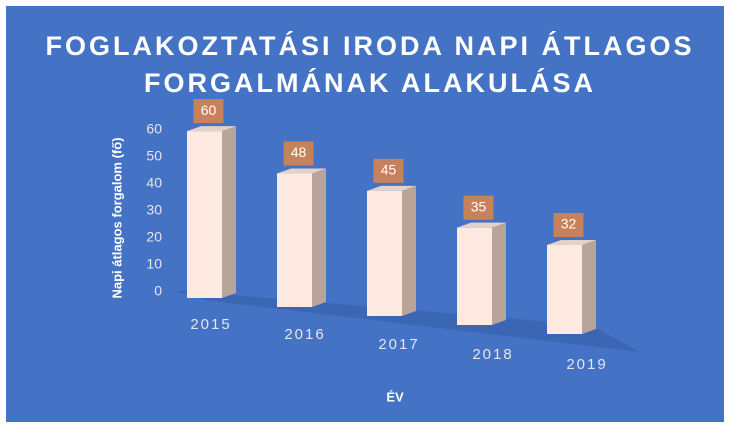  I want to click on value-label: 45, so click(389, 170).